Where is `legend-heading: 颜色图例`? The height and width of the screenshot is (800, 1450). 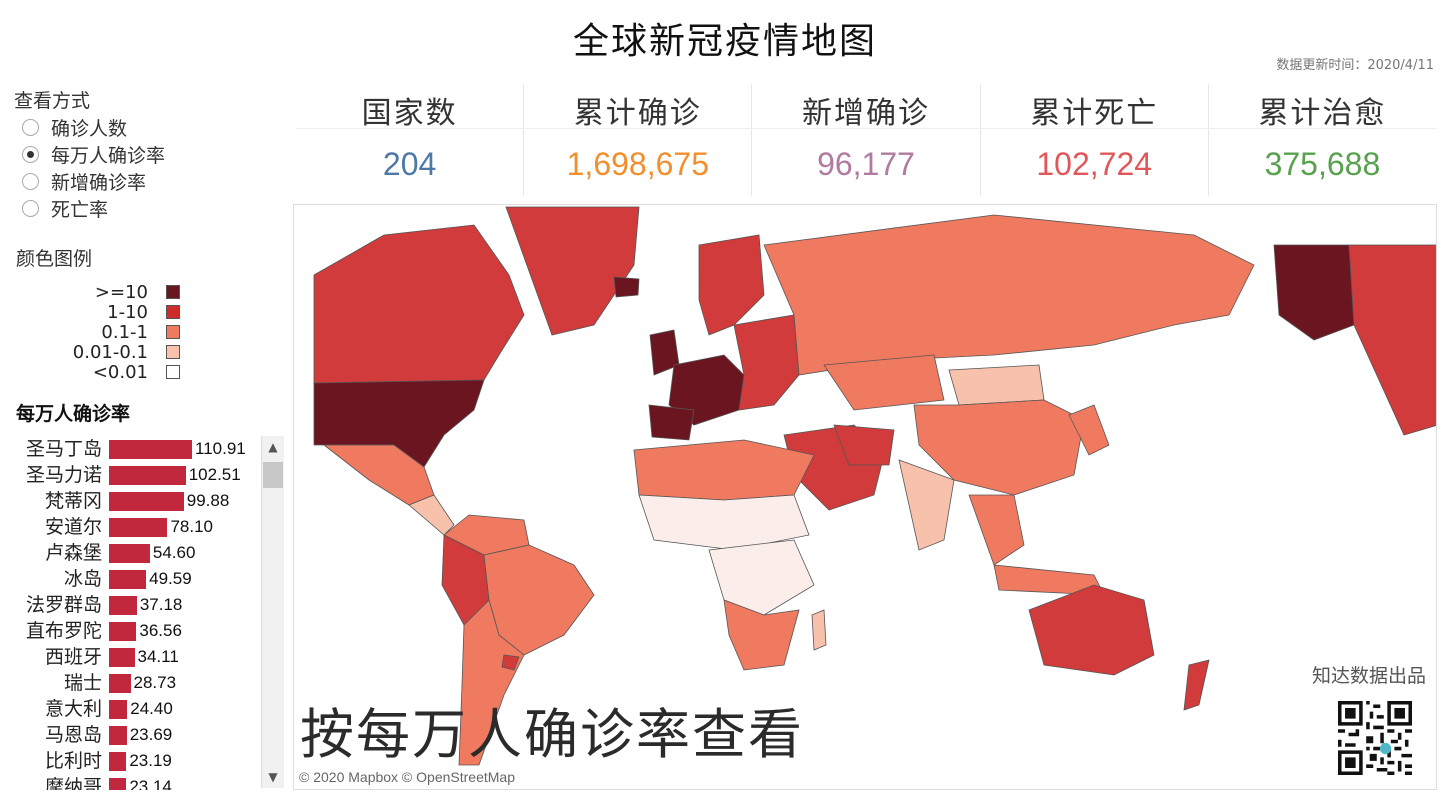 legend-heading: 颜色图例 is located at coordinates (54, 259).